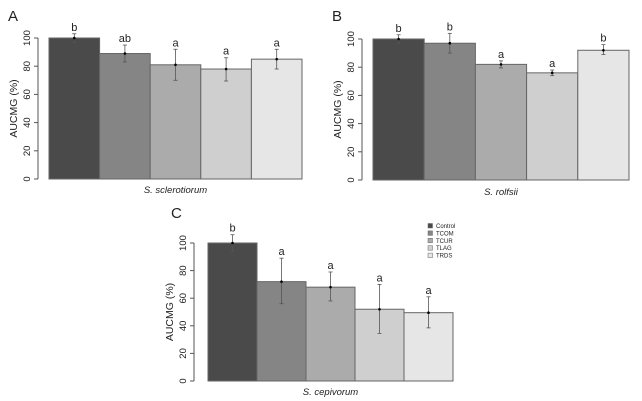  I want to click on legend-entry: TRDS, so click(444, 257).